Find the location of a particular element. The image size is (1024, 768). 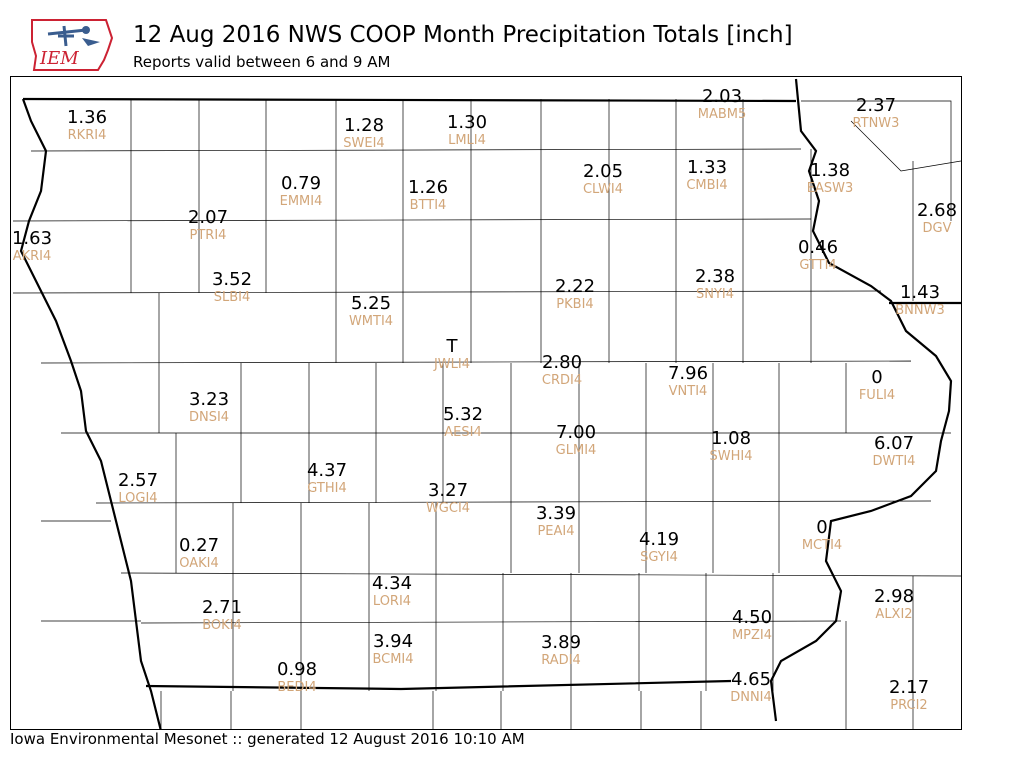

station-id: OAKI4 is located at coordinates (199, 563).